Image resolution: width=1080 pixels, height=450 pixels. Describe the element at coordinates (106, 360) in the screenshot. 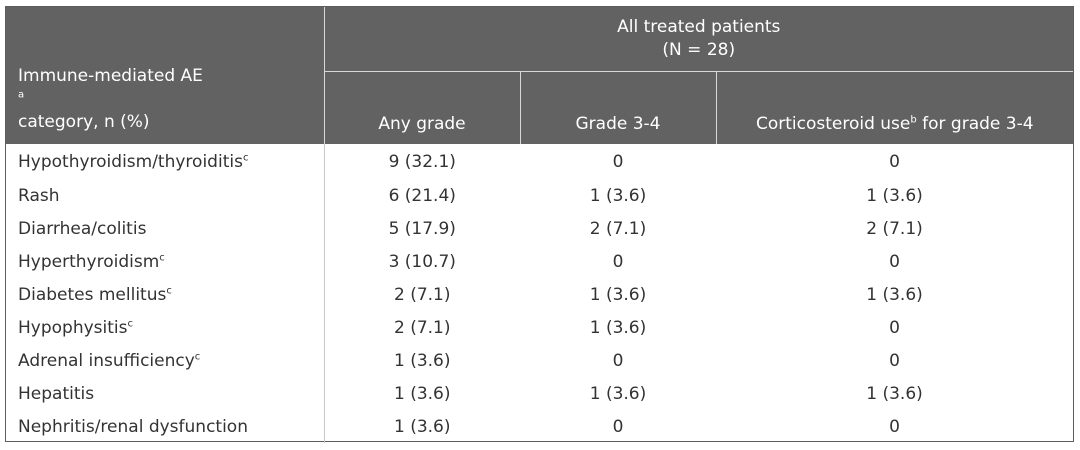

I see `category-label: Adrenal insufficiency` at that location.